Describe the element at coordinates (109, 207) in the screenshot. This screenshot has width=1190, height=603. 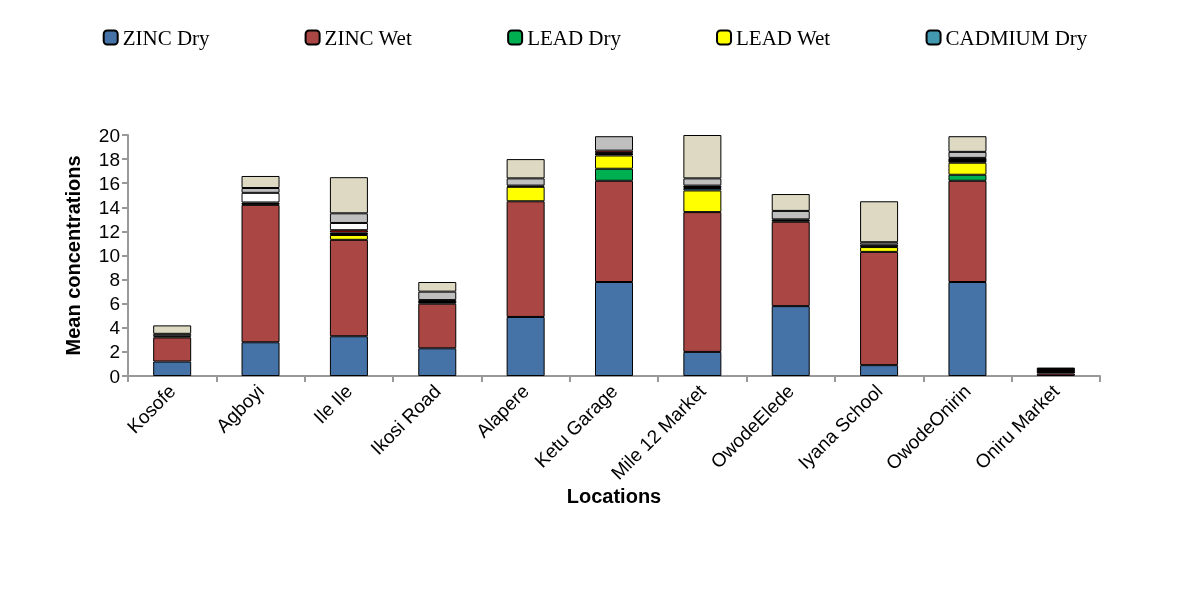
I see `y-tick-label: 14` at that location.